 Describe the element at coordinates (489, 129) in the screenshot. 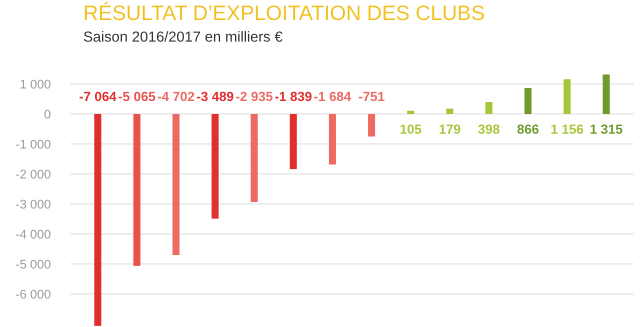

I see `data-label: 398` at that location.